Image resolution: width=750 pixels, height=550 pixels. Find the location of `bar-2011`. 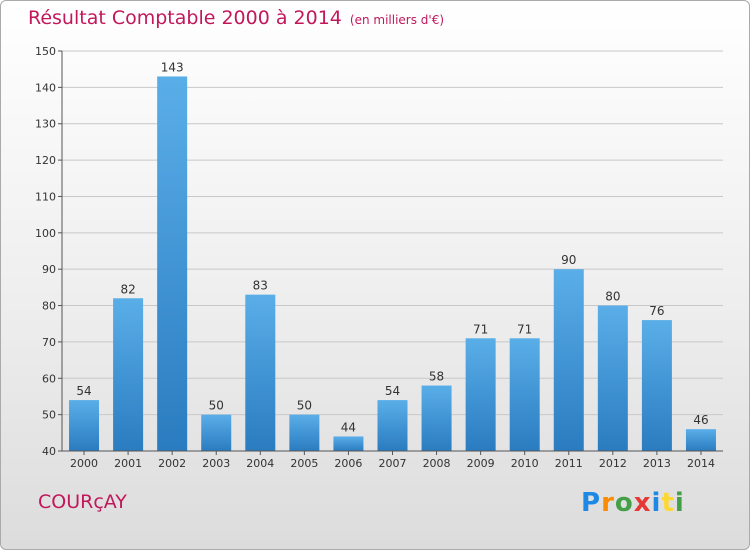

bar-2011 is located at coordinates (568, 360).